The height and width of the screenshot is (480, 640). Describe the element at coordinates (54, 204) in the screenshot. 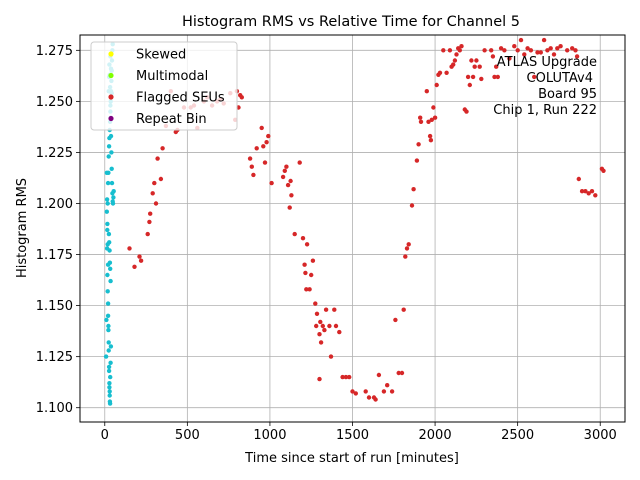

I see `y-tick-label: 1.200` at that location.